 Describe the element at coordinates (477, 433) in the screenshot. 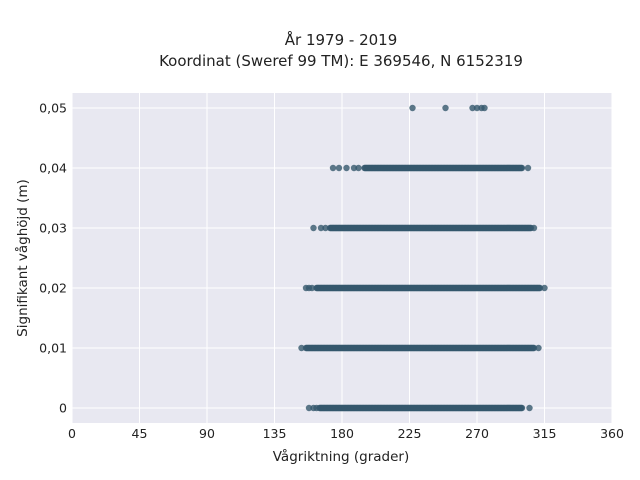

I see `x-tick-label: 270` at that location.